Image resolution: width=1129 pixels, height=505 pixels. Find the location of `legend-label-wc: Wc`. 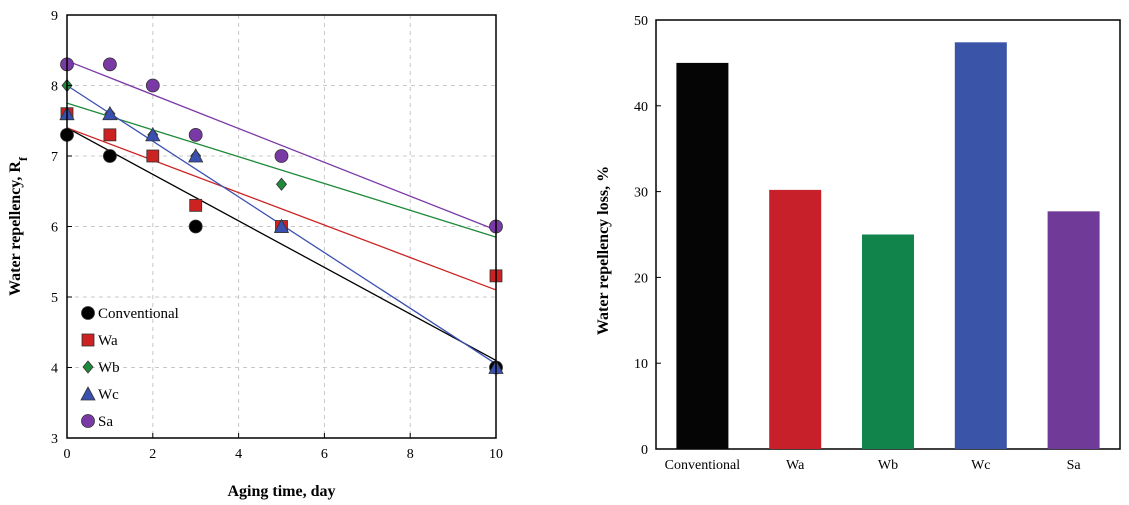

legend-label-wc: Wc is located at coordinates (108, 395).